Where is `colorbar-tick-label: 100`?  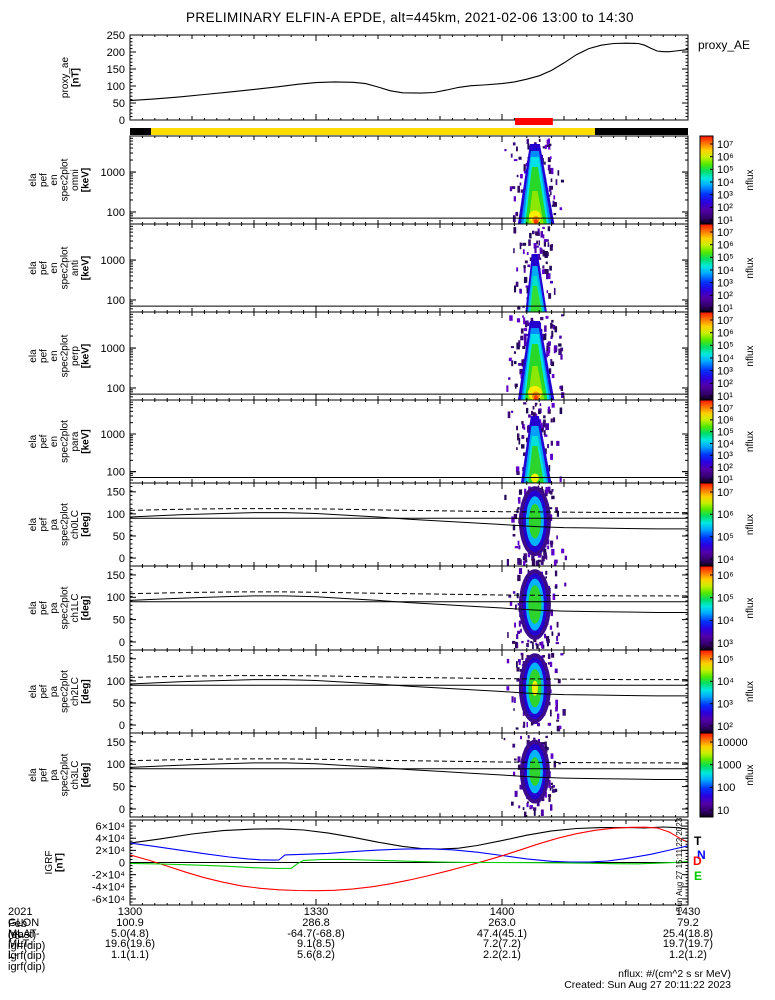
colorbar-tick-label: 100 is located at coordinates (726, 788).